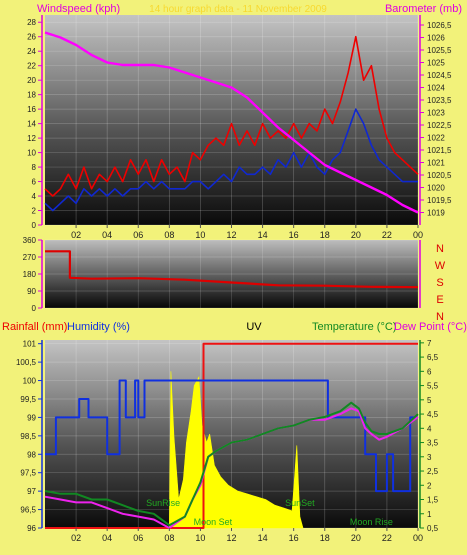  Describe the element at coordinates (300, 503) in the screenshot. I see `astro-annotation: SunSet` at that location.